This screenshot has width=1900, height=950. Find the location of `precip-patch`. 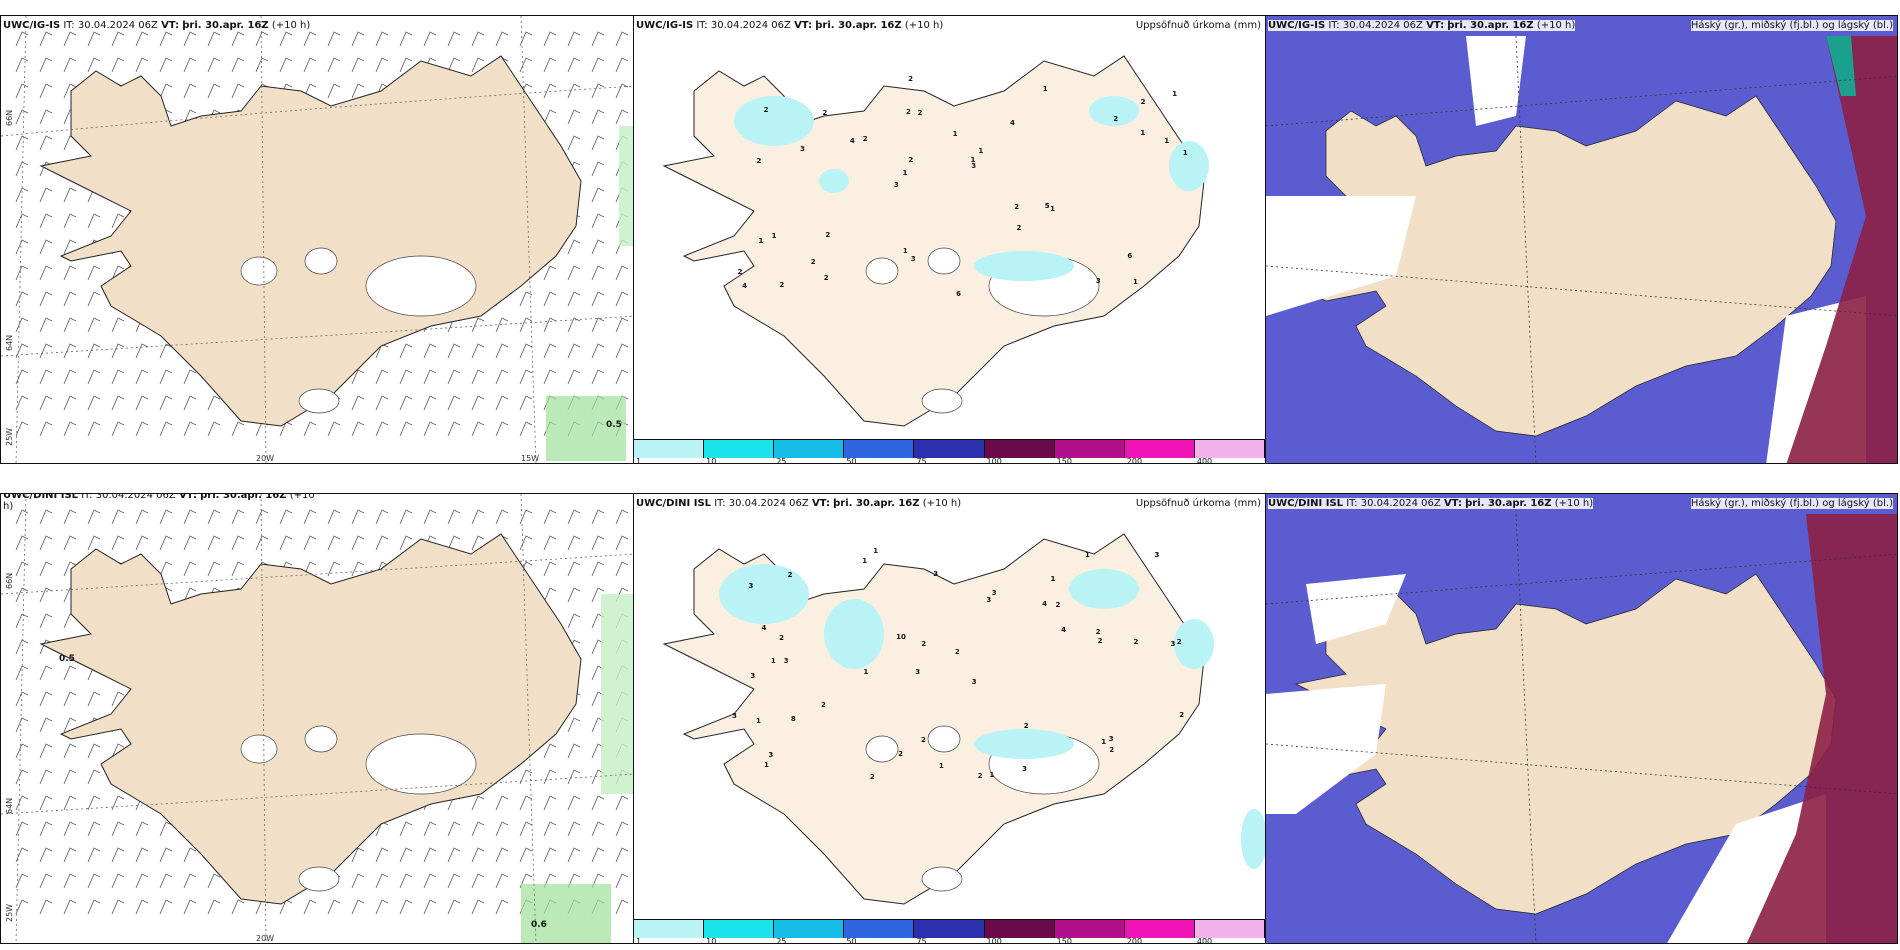

precip-patch is located at coordinates (1194, 644).